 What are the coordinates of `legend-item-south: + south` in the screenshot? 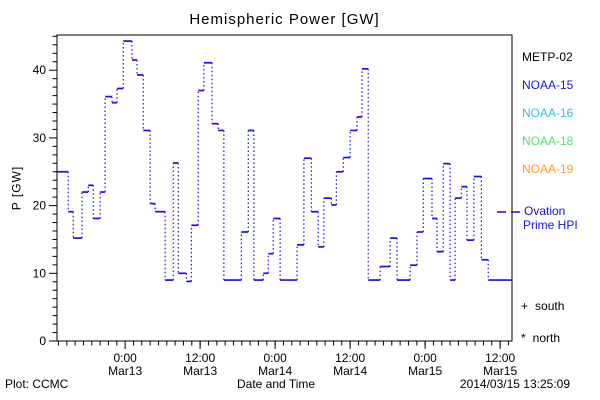 It's located at (542, 306).